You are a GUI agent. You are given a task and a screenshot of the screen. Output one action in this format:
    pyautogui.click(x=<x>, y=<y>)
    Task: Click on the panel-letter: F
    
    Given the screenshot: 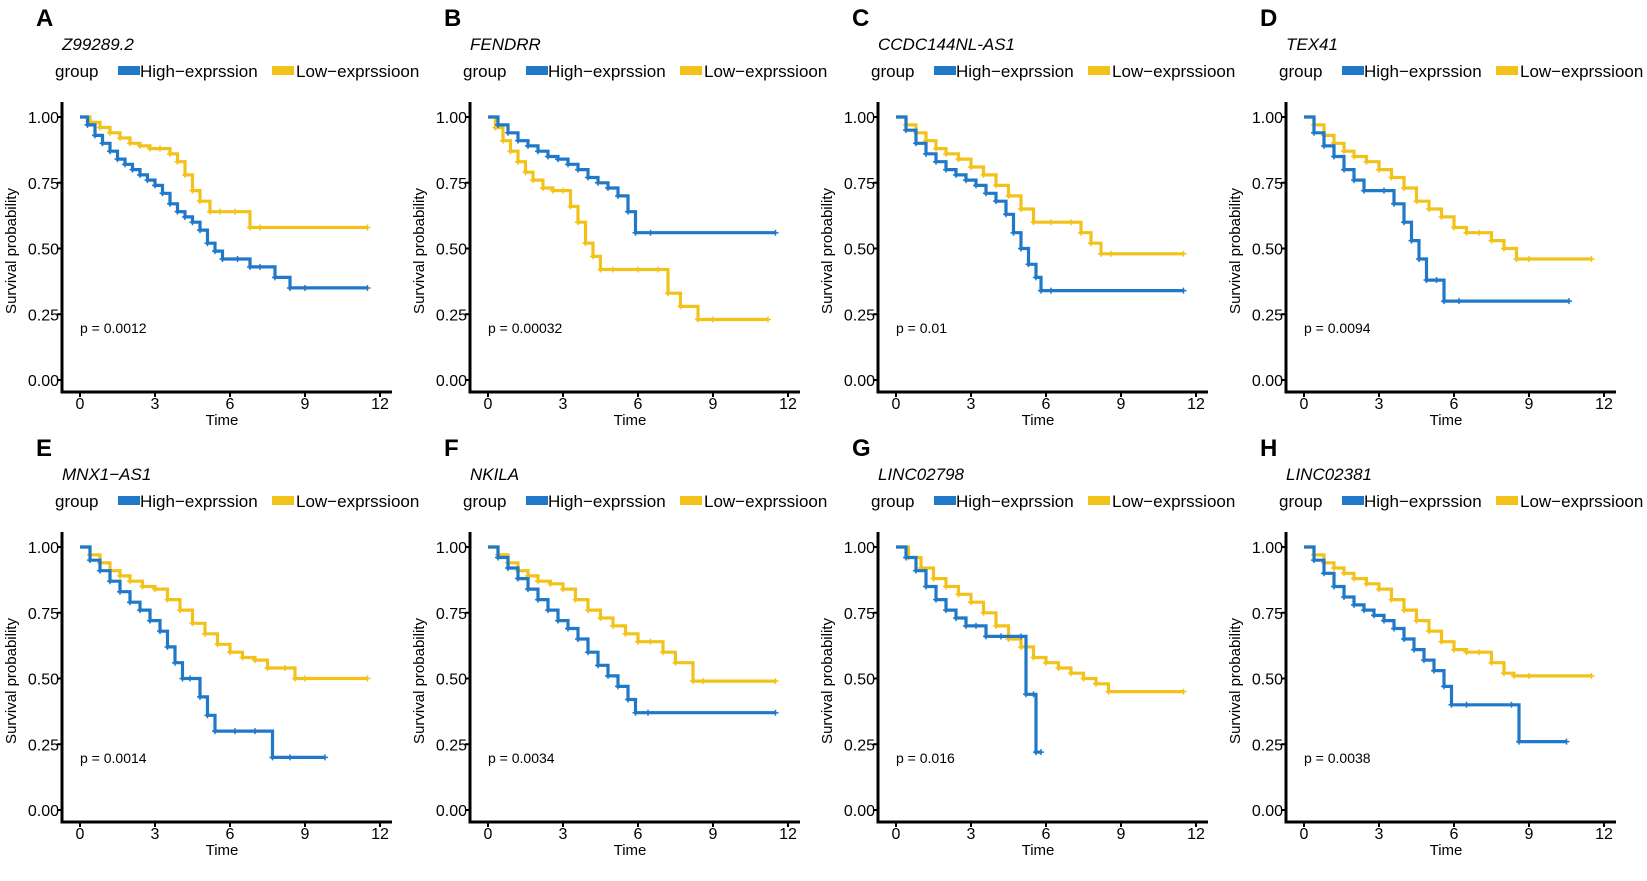 What is the action you would take?
    pyautogui.click(x=451, y=448)
    